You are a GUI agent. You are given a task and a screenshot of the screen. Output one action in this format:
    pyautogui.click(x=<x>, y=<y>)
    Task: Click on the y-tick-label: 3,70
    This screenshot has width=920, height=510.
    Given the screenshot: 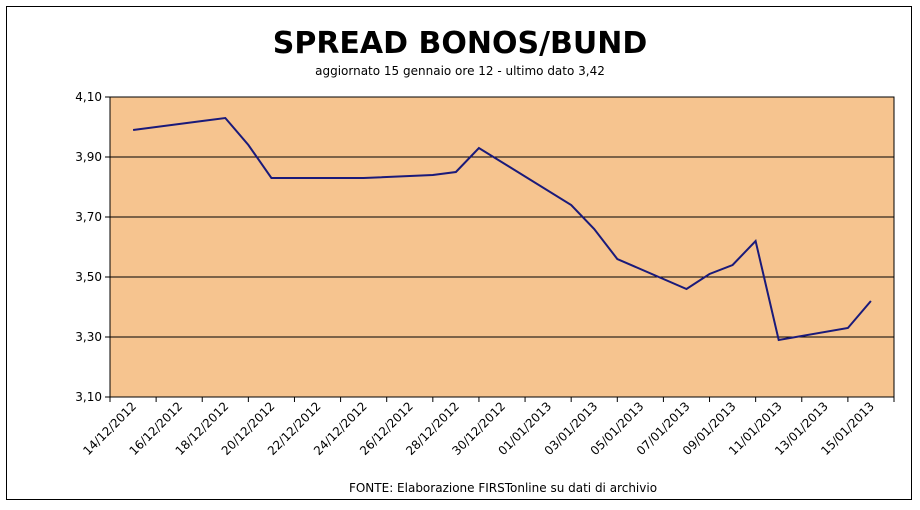 What is the action you would take?
    pyautogui.click(x=88, y=217)
    